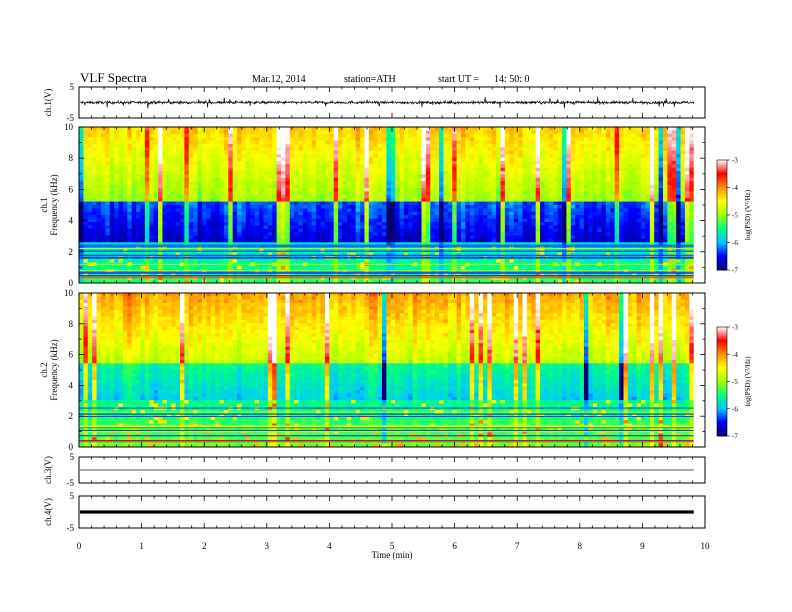  What do you see at coordinates (454, 546) in the screenshot?
I see `time-tick: 6` at bounding box center [454, 546].